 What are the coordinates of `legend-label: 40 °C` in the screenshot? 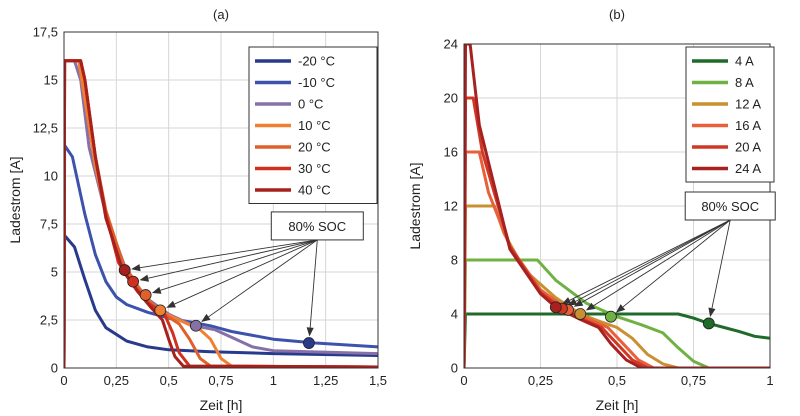 It's located at (314, 190).